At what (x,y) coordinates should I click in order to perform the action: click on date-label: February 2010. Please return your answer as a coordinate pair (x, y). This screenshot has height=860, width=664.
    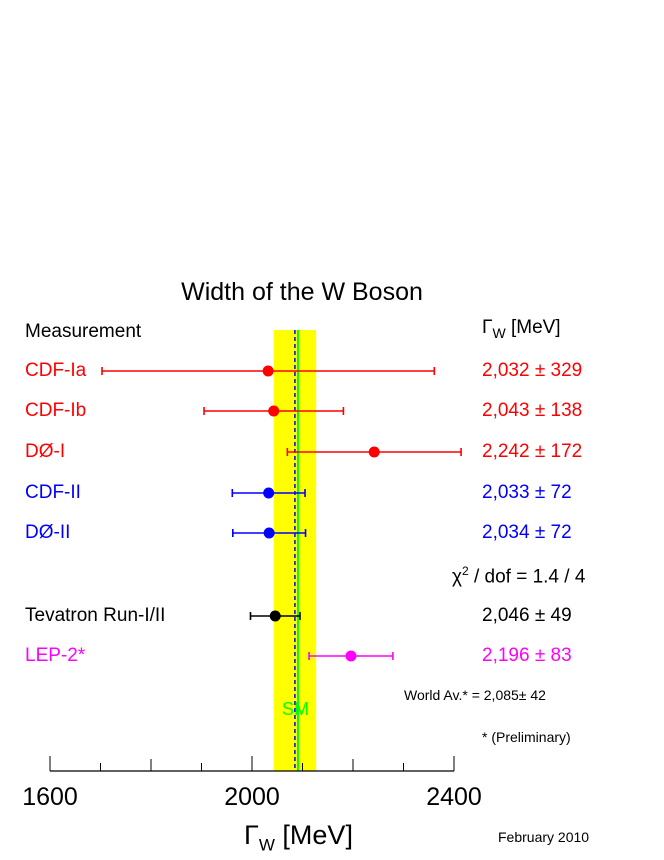
    Looking at the image, I should click on (544, 837).